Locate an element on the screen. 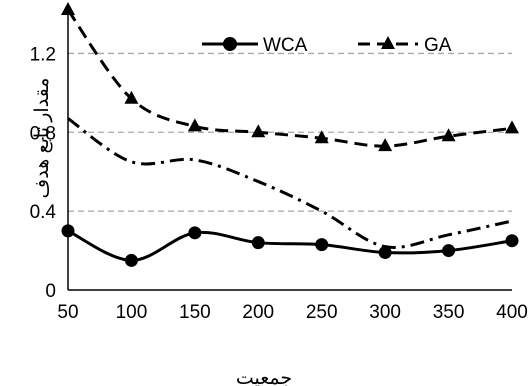 The image size is (529, 386). y-tick-label: 0.4 is located at coordinates (43, 212).